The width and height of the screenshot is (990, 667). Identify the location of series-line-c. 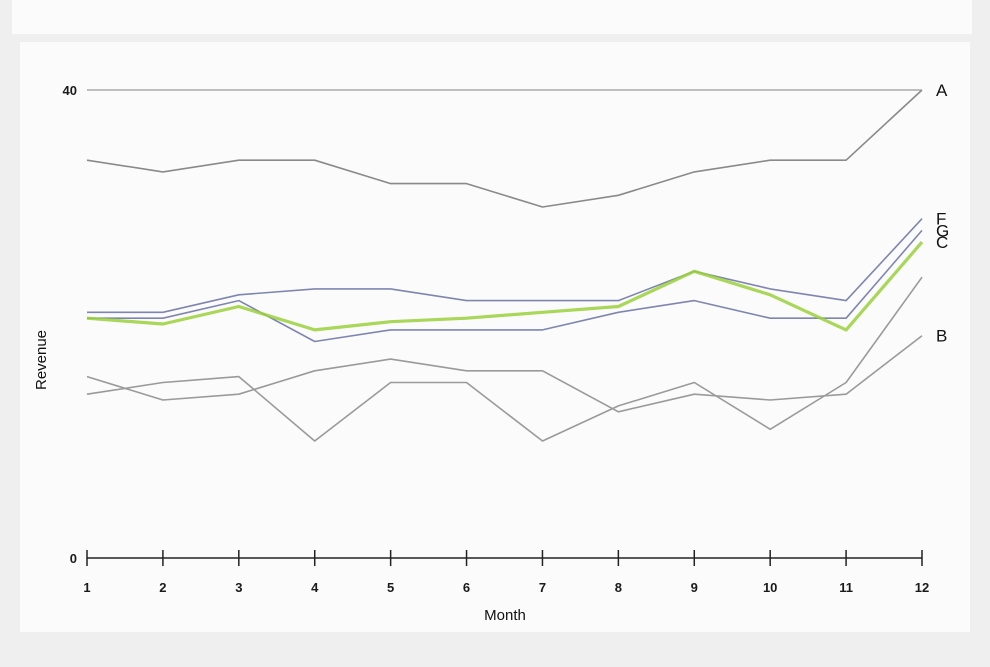
(504, 286).